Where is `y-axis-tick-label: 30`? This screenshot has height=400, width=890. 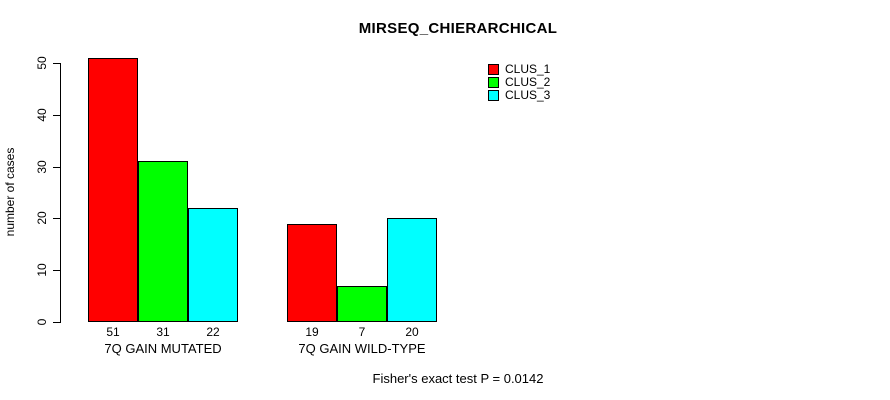
y-axis-tick-label: 30 is located at coordinates (42, 167).